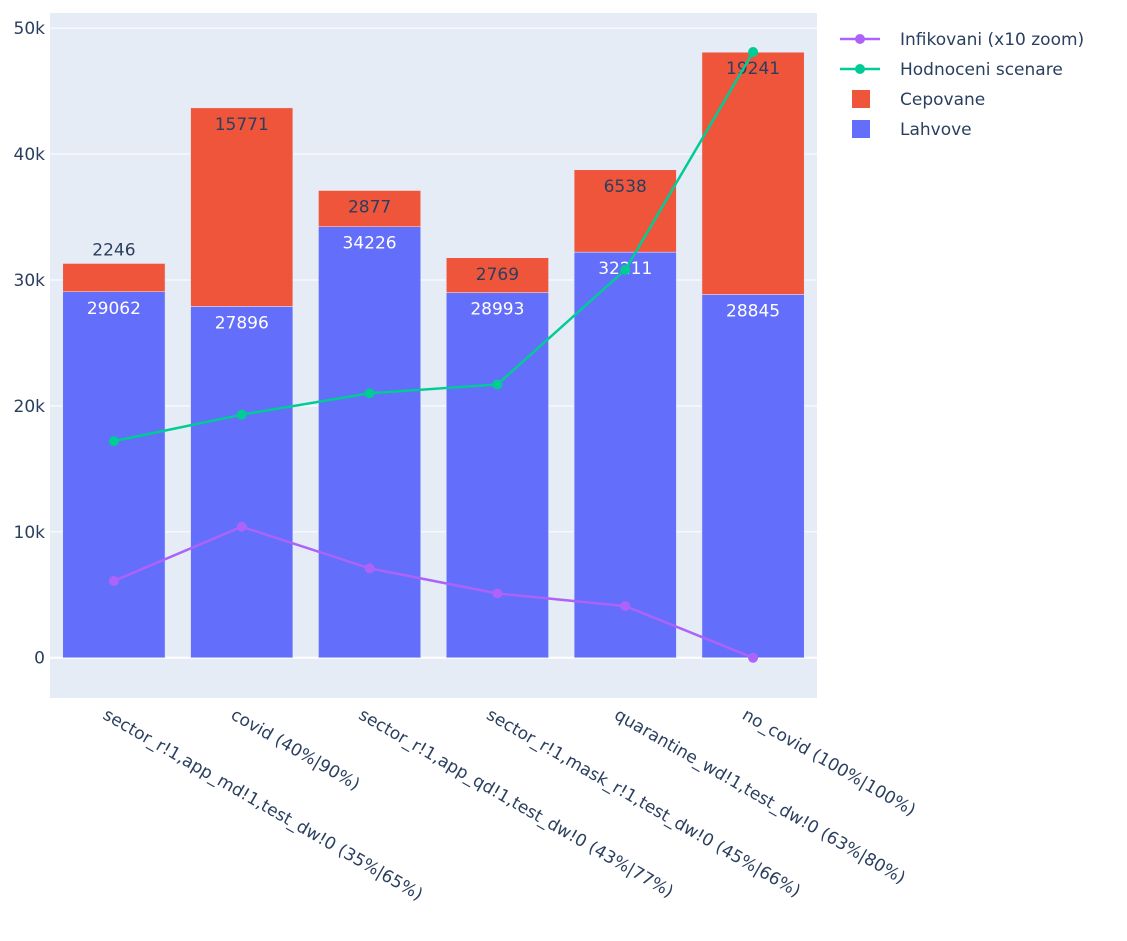  What do you see at coordinates (30, 155) in the screenshot?
I see `y-tick-label: 40k` at bounding box center [30, 155].